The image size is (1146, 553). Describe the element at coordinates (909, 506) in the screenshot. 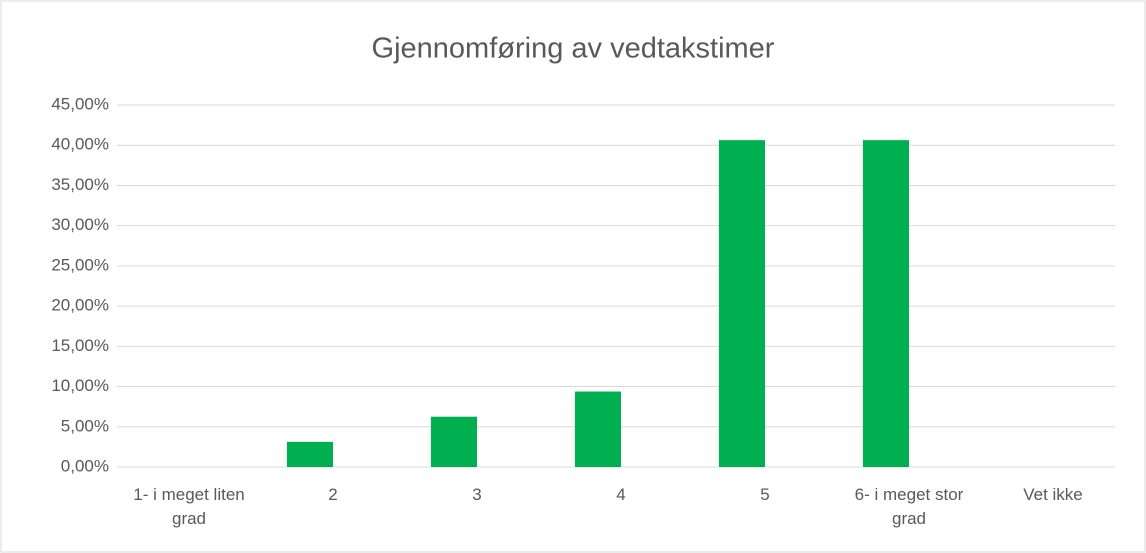

I see `x-tick-label: 6- i meget stor grad` at that location.